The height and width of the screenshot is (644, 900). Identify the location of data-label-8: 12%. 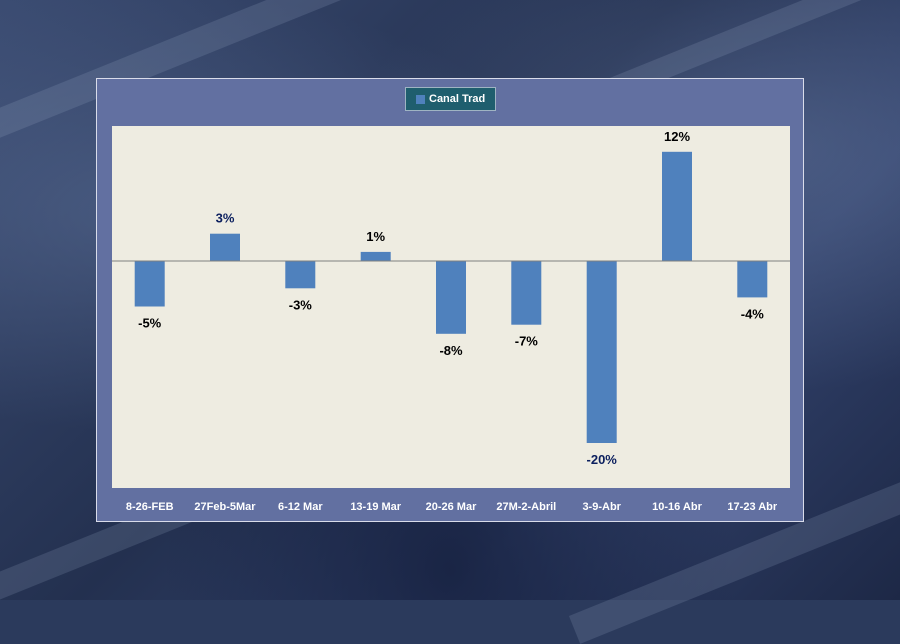
(677, 136).